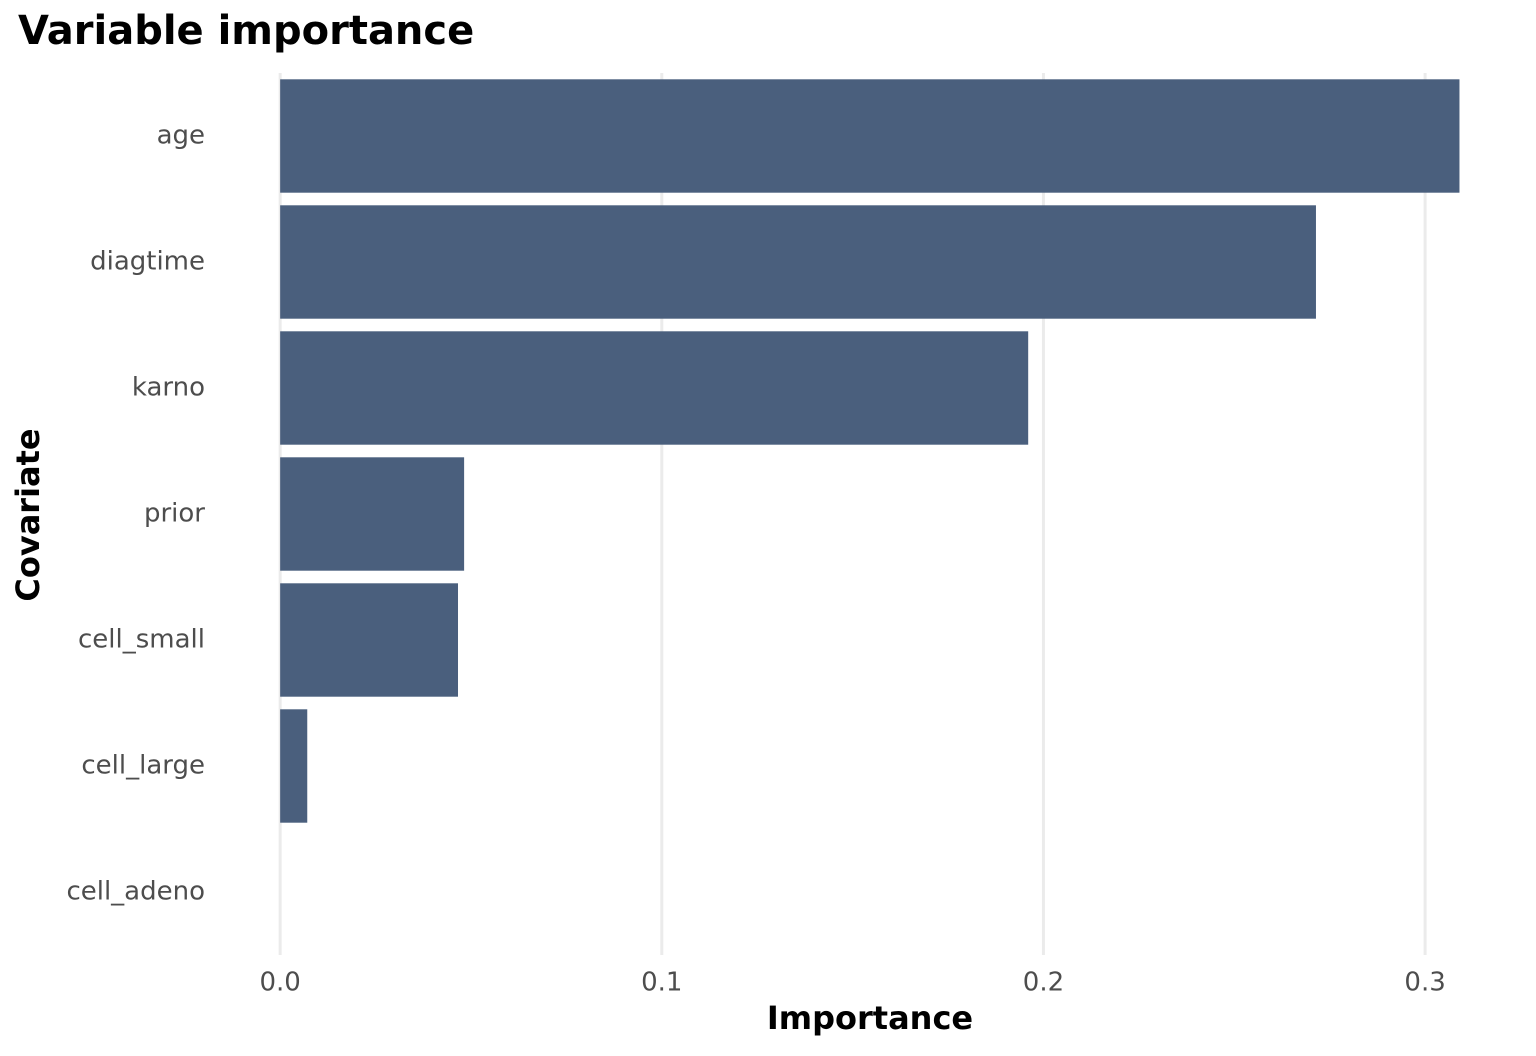 The image size is (1536, 1056). What do you see at coordinates (147, 262) in the screenshot?
I see `y-tick-label: diagtime` at bounding box center [147, 262].